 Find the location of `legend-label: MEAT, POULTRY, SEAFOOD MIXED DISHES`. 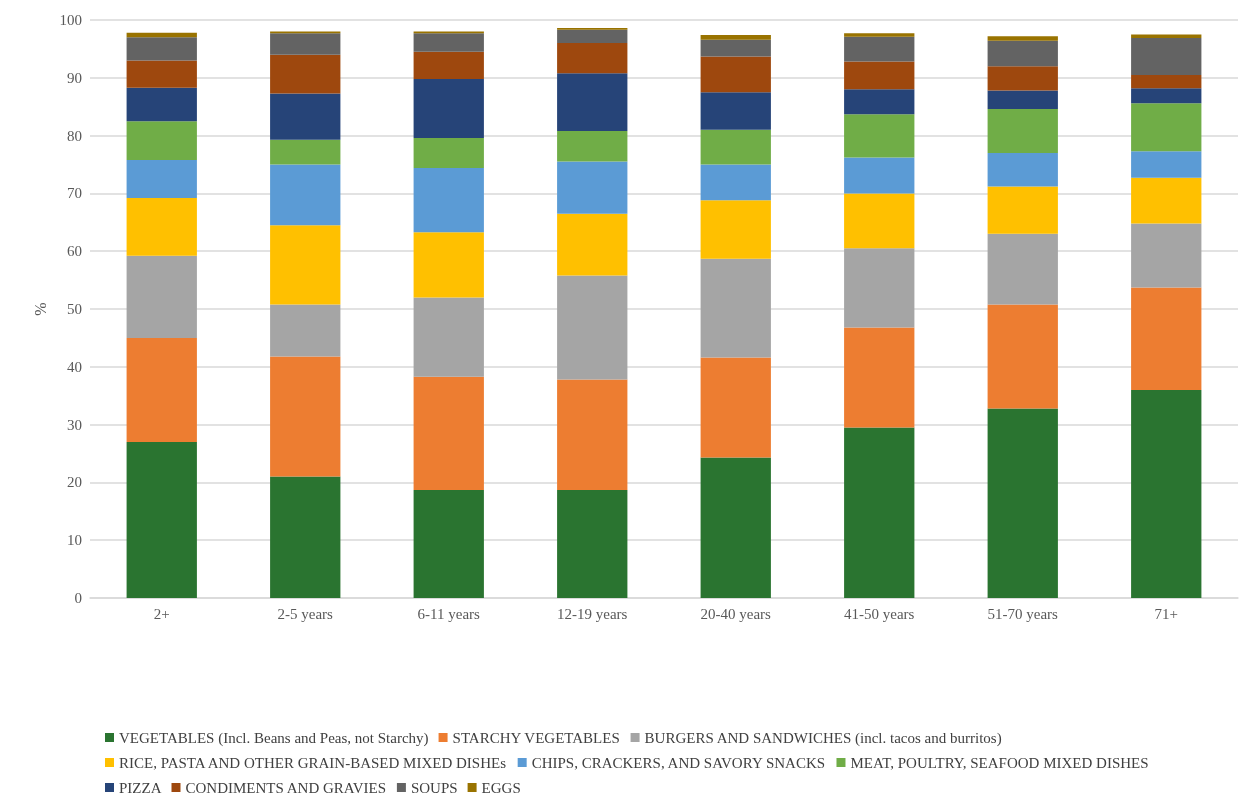

legend-label: MEAT, POULTRY, SEAFOOD MIXED DISHES is located at coordinates (999, 762).